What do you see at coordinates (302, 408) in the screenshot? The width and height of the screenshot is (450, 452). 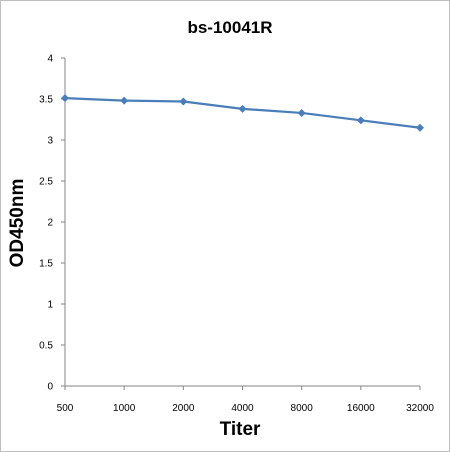 I see `x-tick-label: 8000` at bounding box center [302, 408].